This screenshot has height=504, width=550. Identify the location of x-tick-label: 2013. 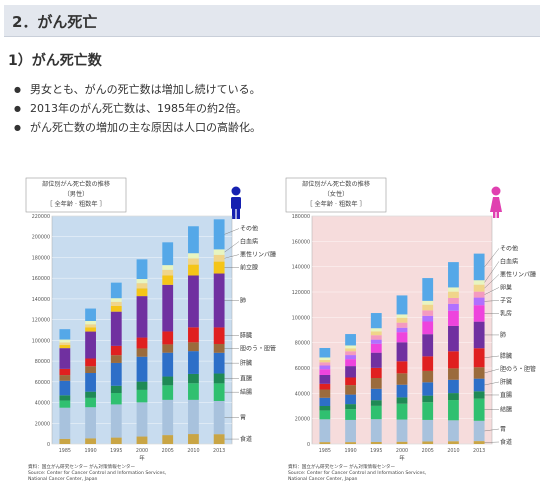
(479, 451).